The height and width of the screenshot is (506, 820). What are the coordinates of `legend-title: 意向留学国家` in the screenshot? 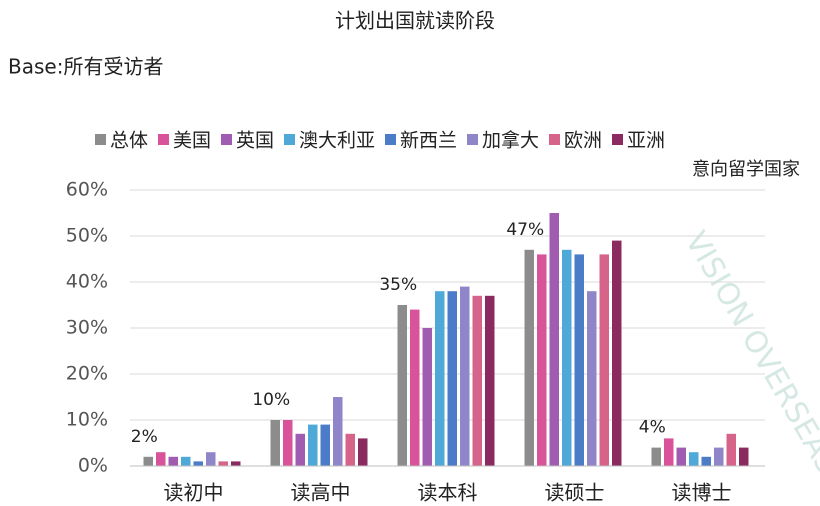 It's located at (746, 169).